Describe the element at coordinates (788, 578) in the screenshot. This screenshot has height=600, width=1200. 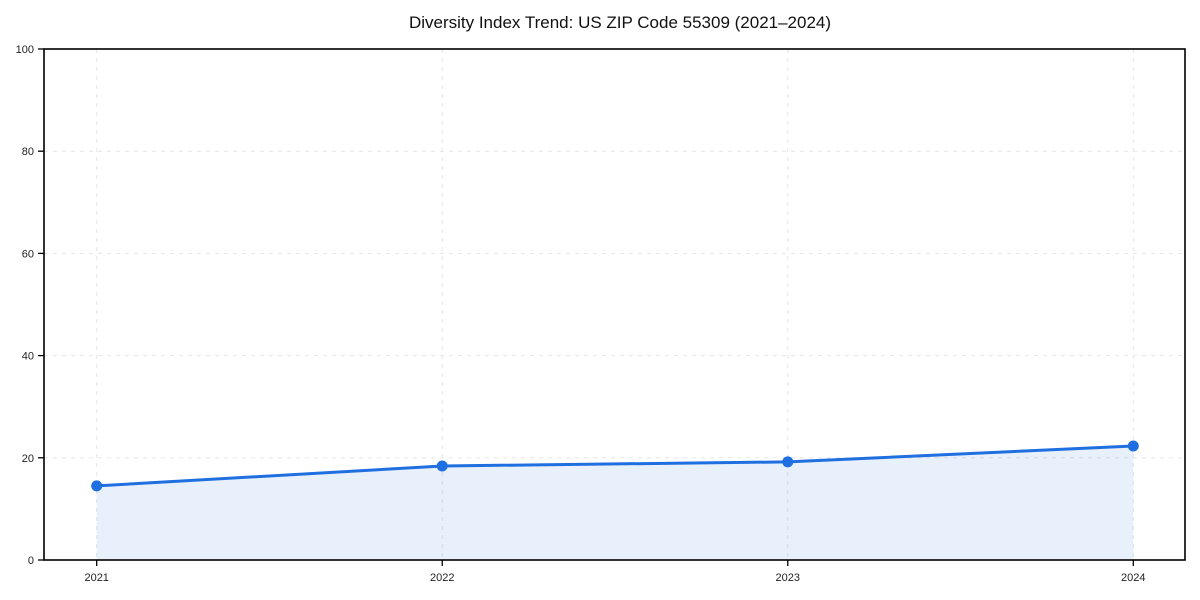
I see `x-tick-label: 2023` at that location.